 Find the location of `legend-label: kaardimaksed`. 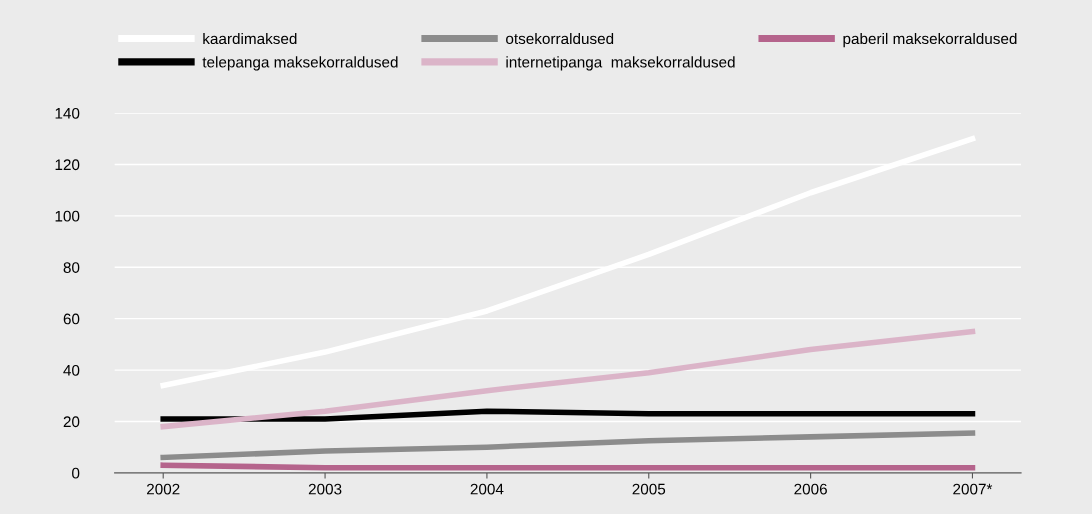

legend-label: kaardimaksed is located at coordinates (250, 38).